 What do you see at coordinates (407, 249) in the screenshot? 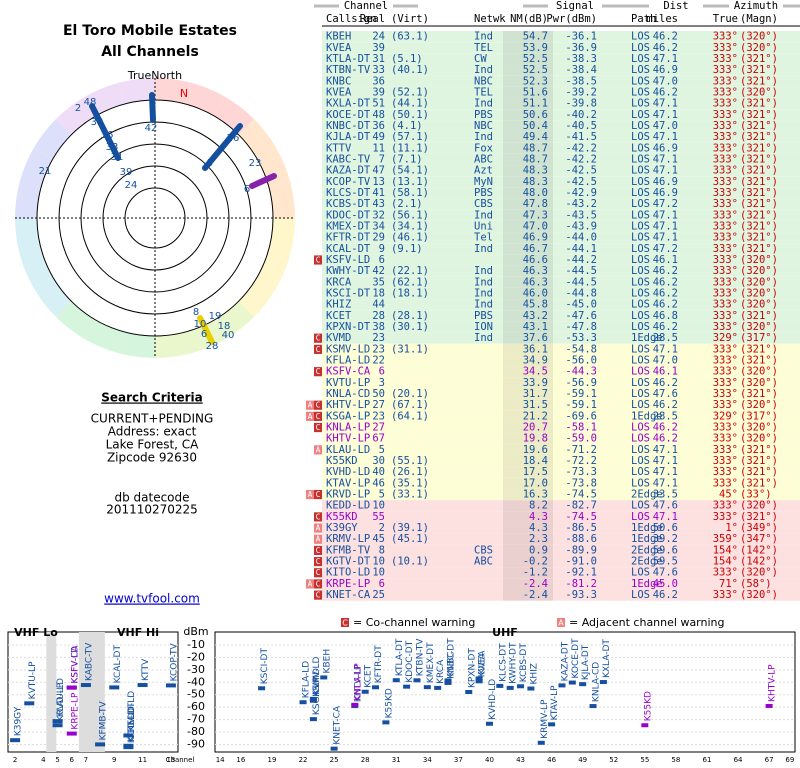
I see `cell-virt: (9.1)` at bounding box center [407, 249].